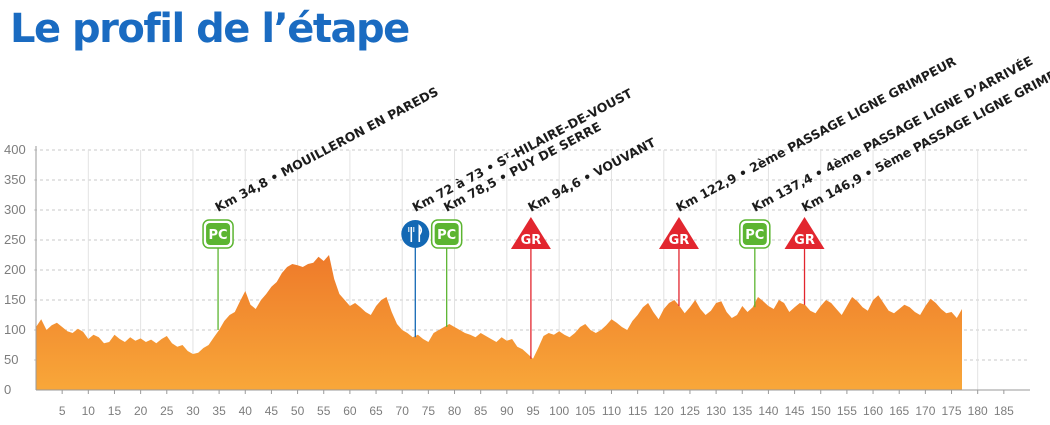 The image size is (1050, 425). I want to click on point-label: Km 78,5 • PUY DE SERRE, so click(522, 167).